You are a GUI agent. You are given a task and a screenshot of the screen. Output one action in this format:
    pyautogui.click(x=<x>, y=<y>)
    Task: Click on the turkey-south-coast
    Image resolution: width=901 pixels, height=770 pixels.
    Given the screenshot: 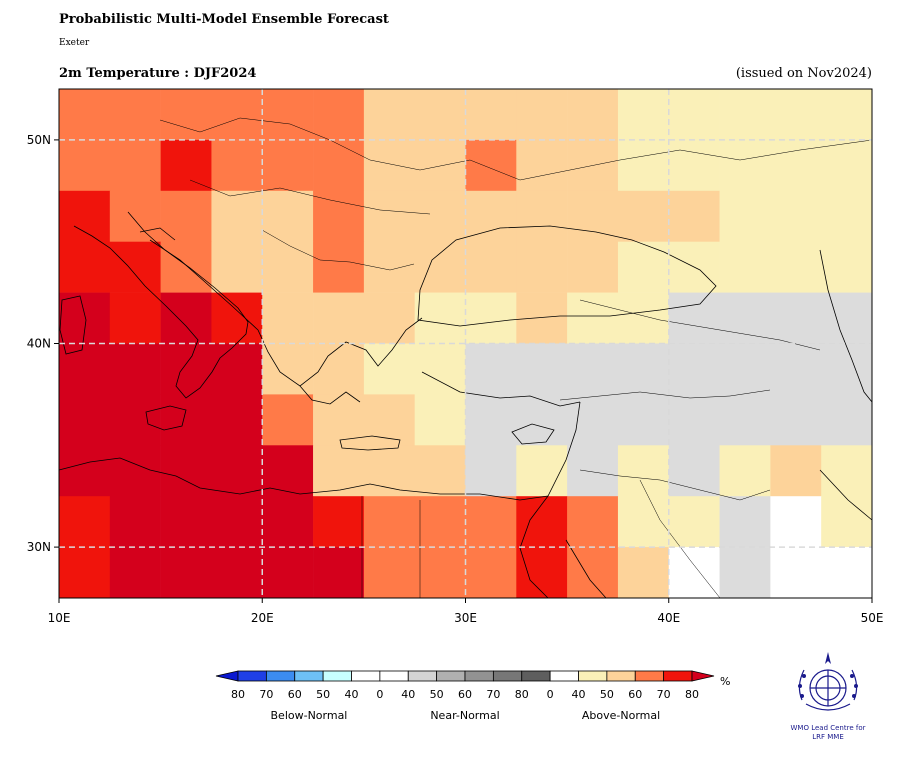 What is the action you would take?
    pyautogui.click(x=501, y=389)
    